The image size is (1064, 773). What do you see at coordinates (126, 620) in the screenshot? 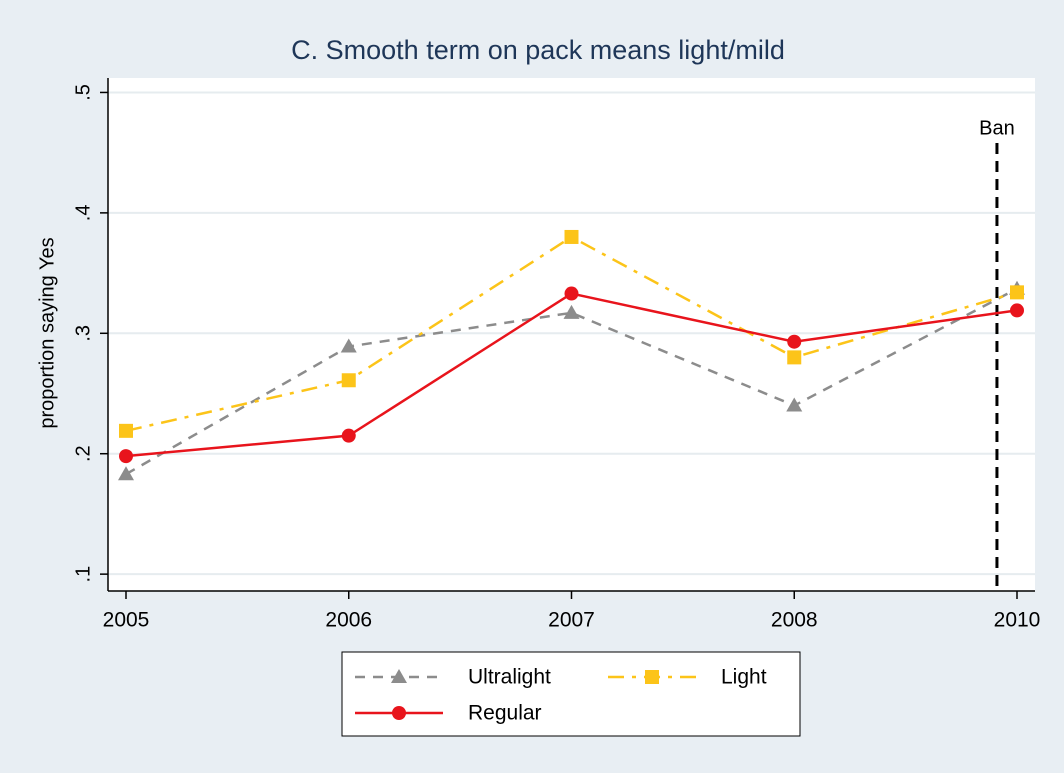
I see `x-tick-label: 2005` at bounding box center [126, 620].